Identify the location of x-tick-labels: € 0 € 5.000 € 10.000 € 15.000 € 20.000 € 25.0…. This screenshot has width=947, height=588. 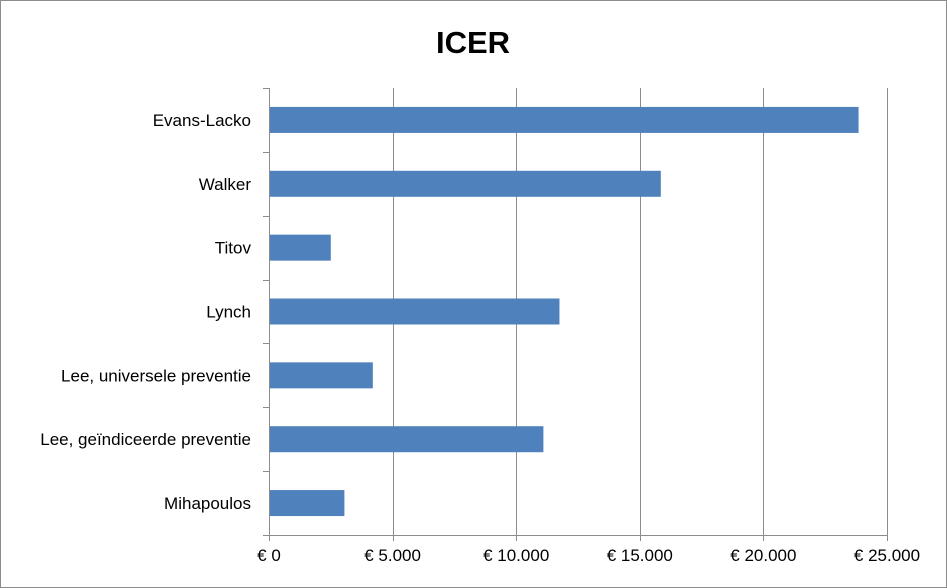
(588, 555).